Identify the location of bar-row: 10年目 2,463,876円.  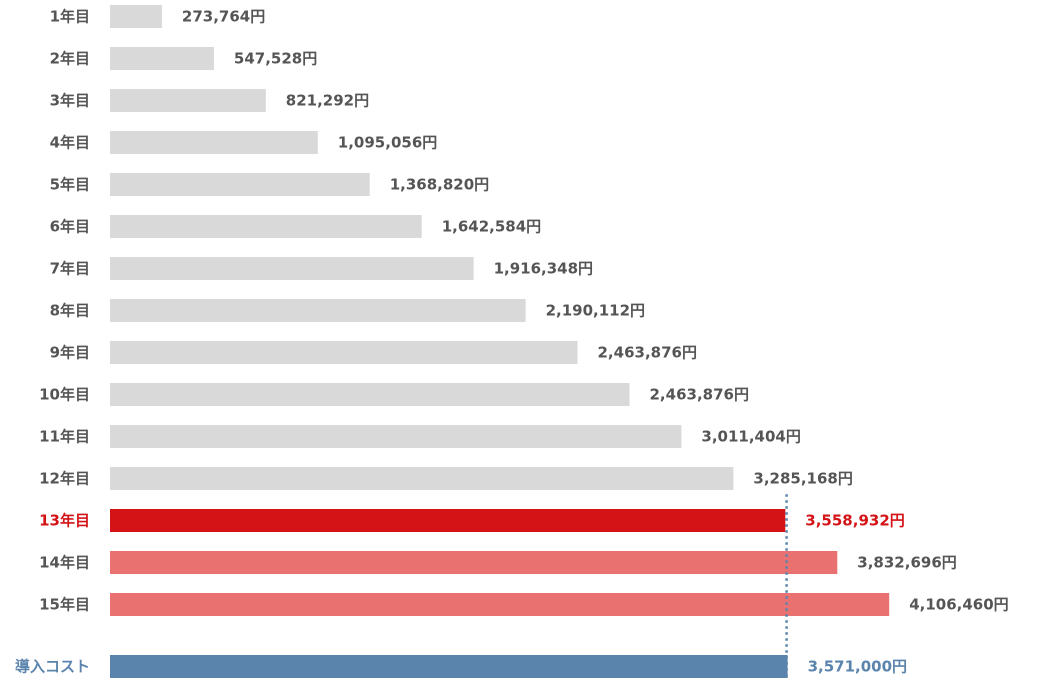
(394, 394).